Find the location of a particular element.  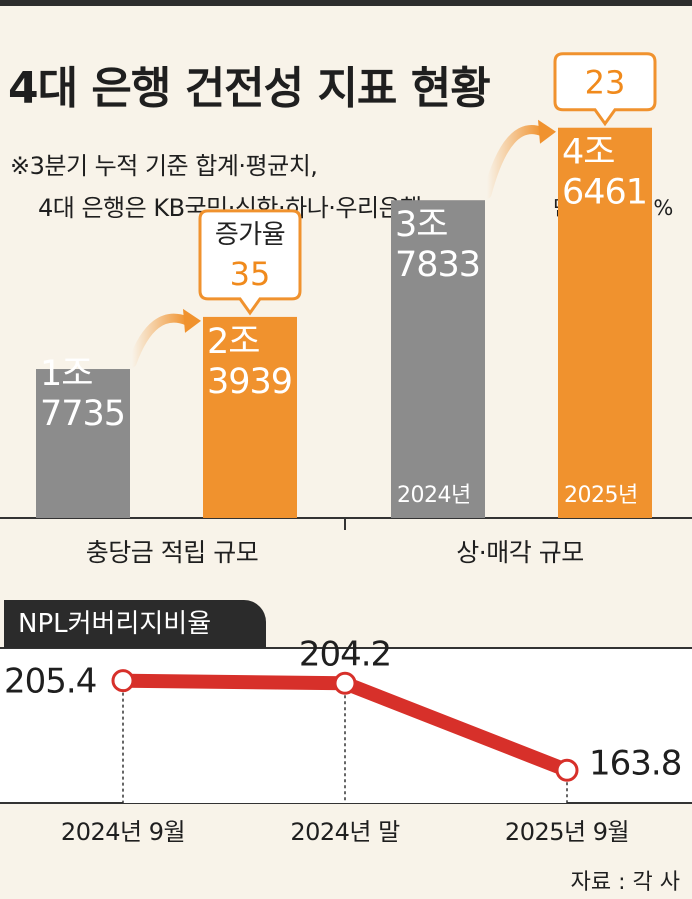

bar-label-top-0-0: 1조 is located at coordinates (66, 374).